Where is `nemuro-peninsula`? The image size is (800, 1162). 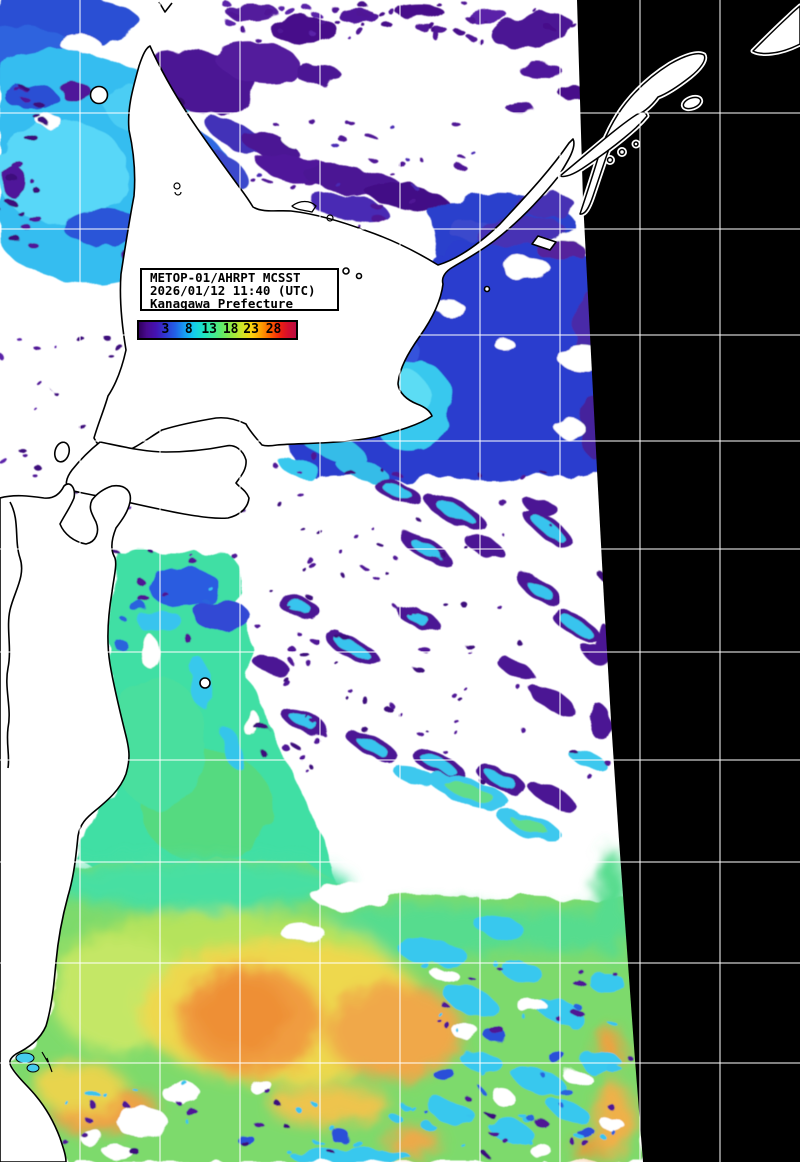
nemuro-peninsula is located at coordinates (603, 144).